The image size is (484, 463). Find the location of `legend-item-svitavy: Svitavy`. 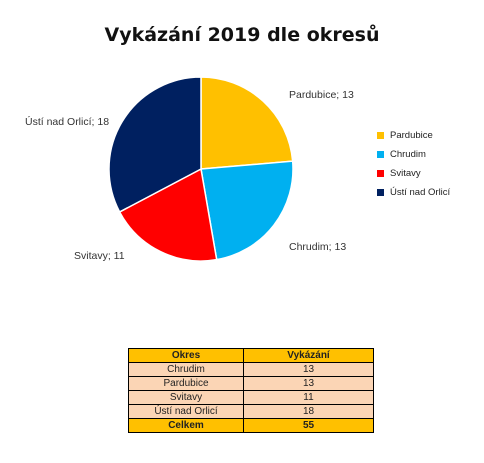

legend-item-svitavy: Svitavy is located at coordinates (413, 173).